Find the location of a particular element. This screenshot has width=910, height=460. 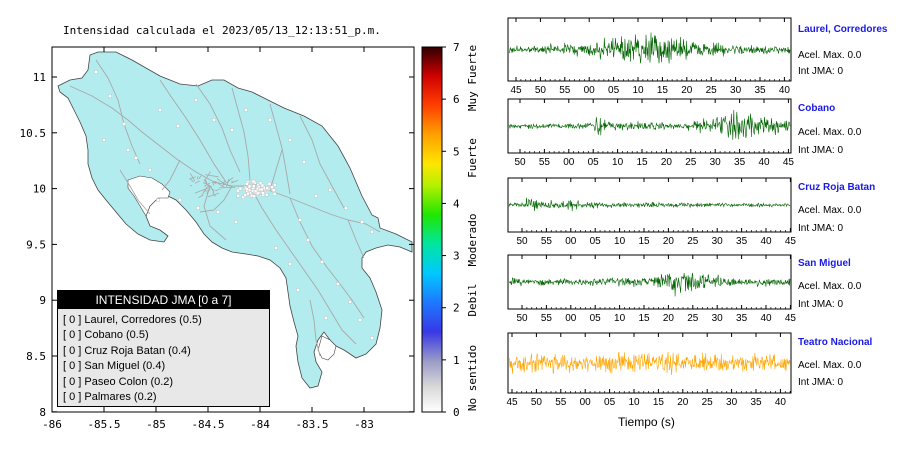

station-int-cruz-roja: Int JMA: 0 is located at coordinates (821, 228).